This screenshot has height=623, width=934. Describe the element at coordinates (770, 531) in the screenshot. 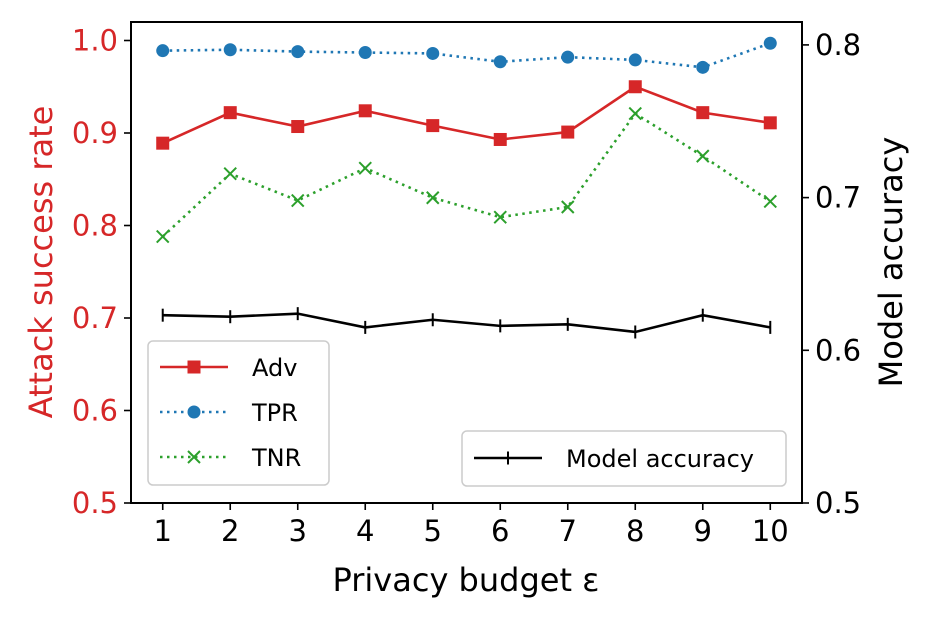

I see `x-tick-label-10: 10` at that location.